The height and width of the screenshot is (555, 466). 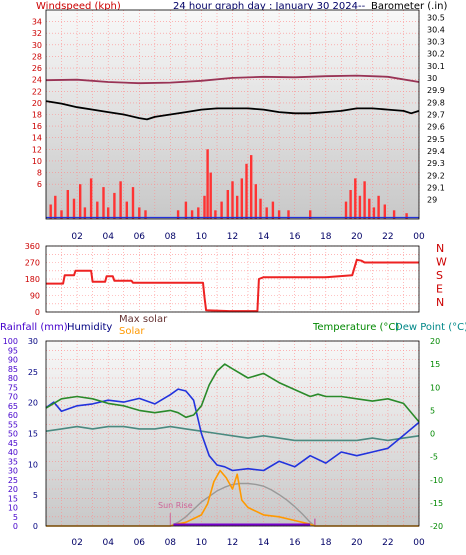 I want to click on wind-direction-line, so click(x=232, y=285).